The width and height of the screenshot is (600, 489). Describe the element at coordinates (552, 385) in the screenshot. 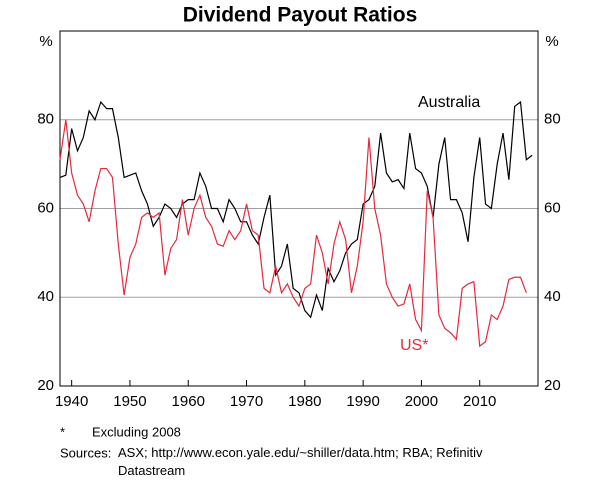

I see `y2-tick-label: 20` at that location.